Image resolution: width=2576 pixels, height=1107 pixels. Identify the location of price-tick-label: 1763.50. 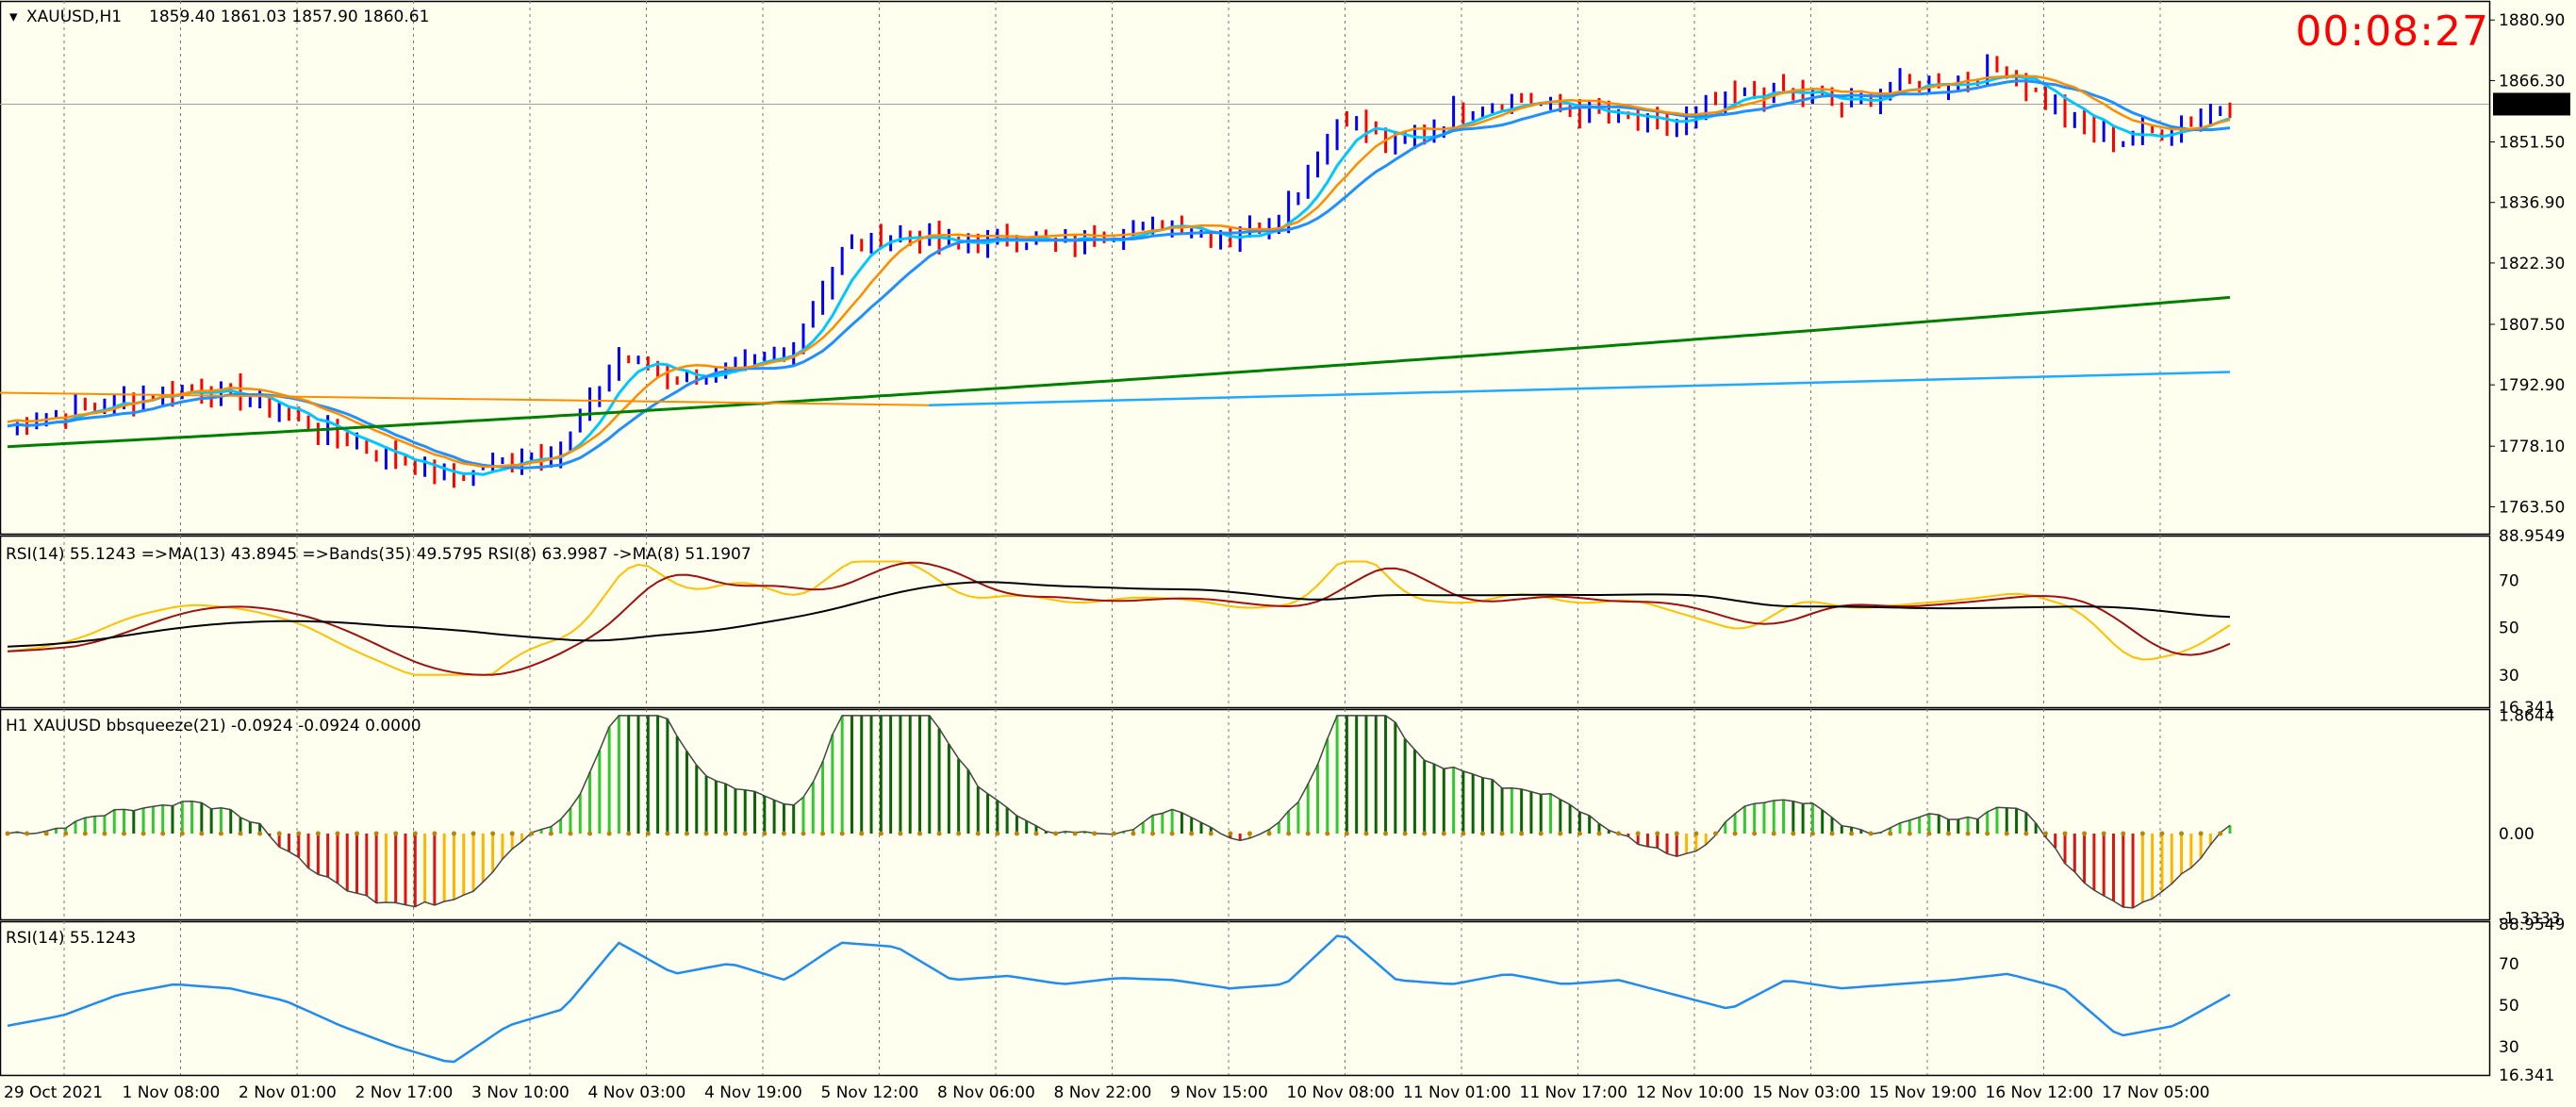
(2532, 507).